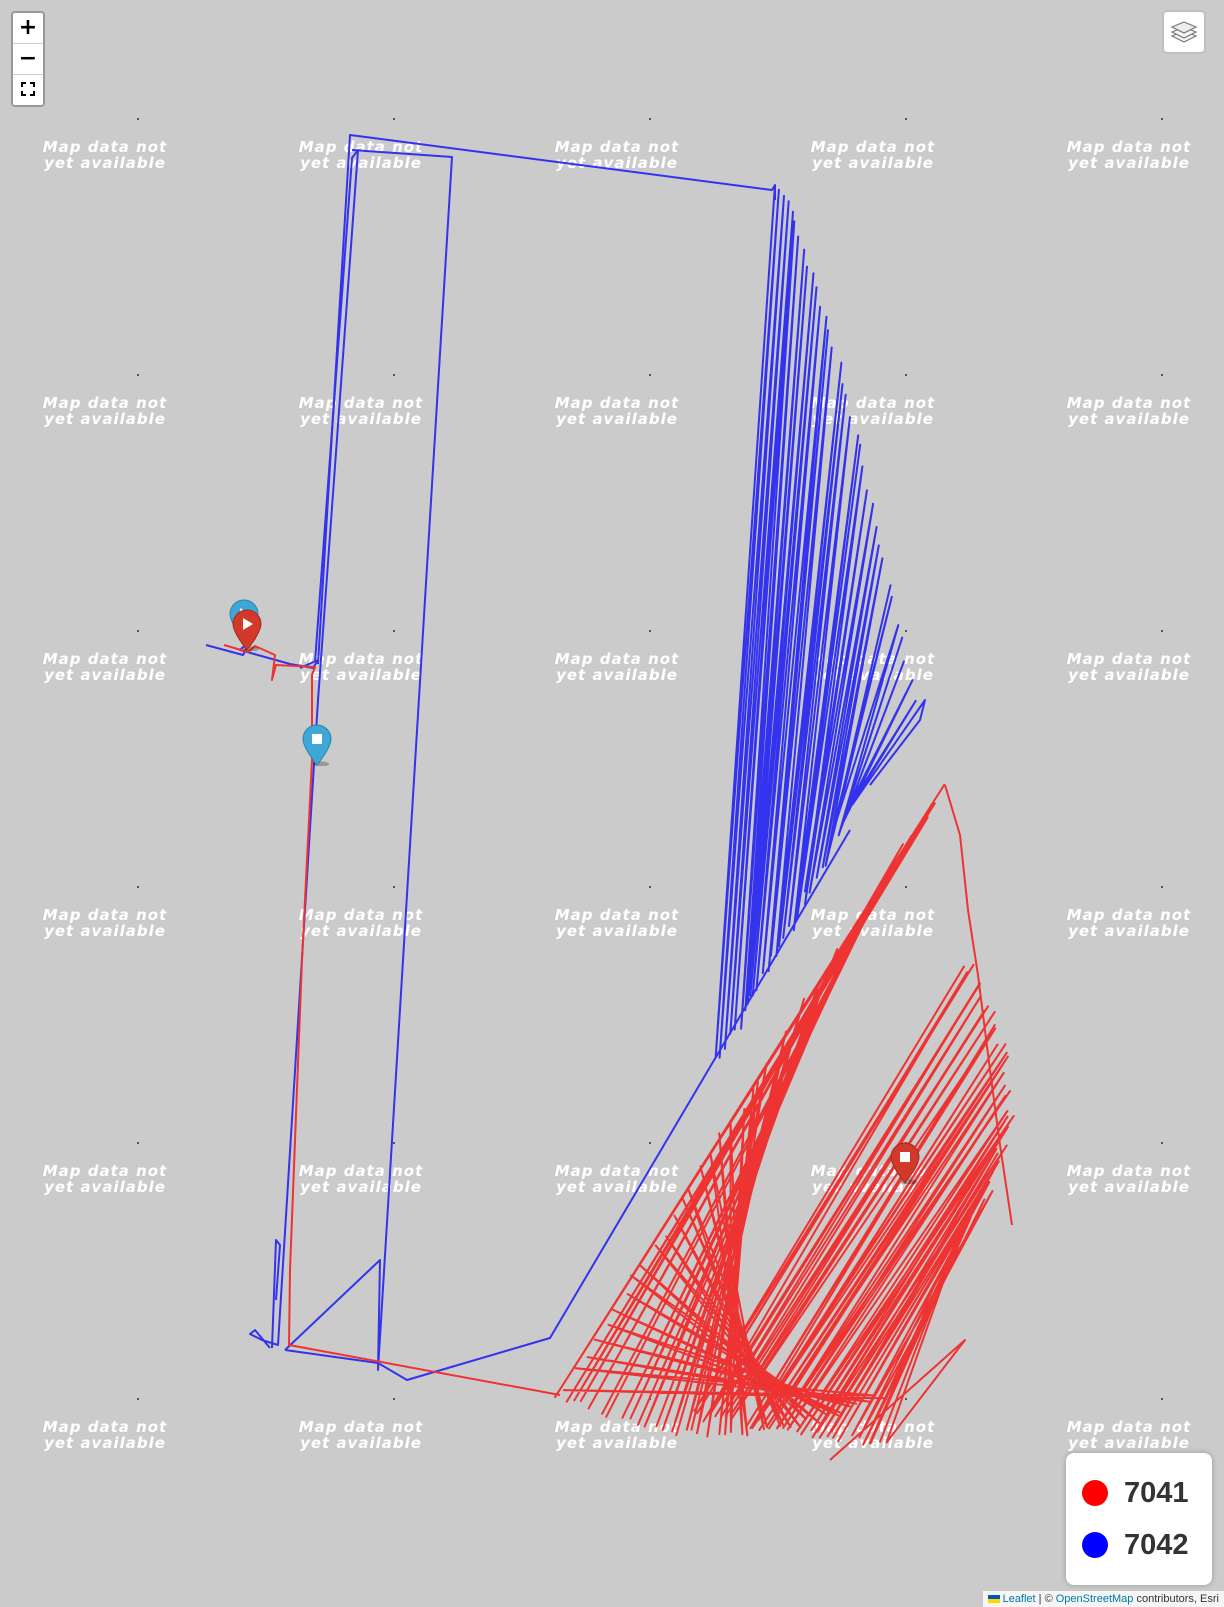 Image resolution: width=1224 pixels, height=1607 pixels. Describe the element at coordinates (28, 28) in the screenshot. I see `zoom-in-button: +` at that location.